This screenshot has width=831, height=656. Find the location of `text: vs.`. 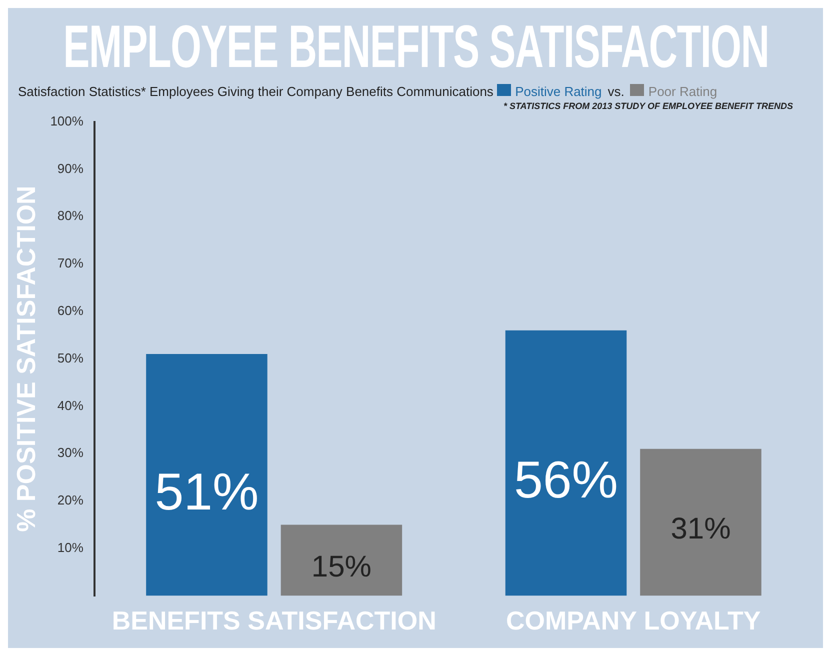

text: vs. is located at coordinates (616, 91).